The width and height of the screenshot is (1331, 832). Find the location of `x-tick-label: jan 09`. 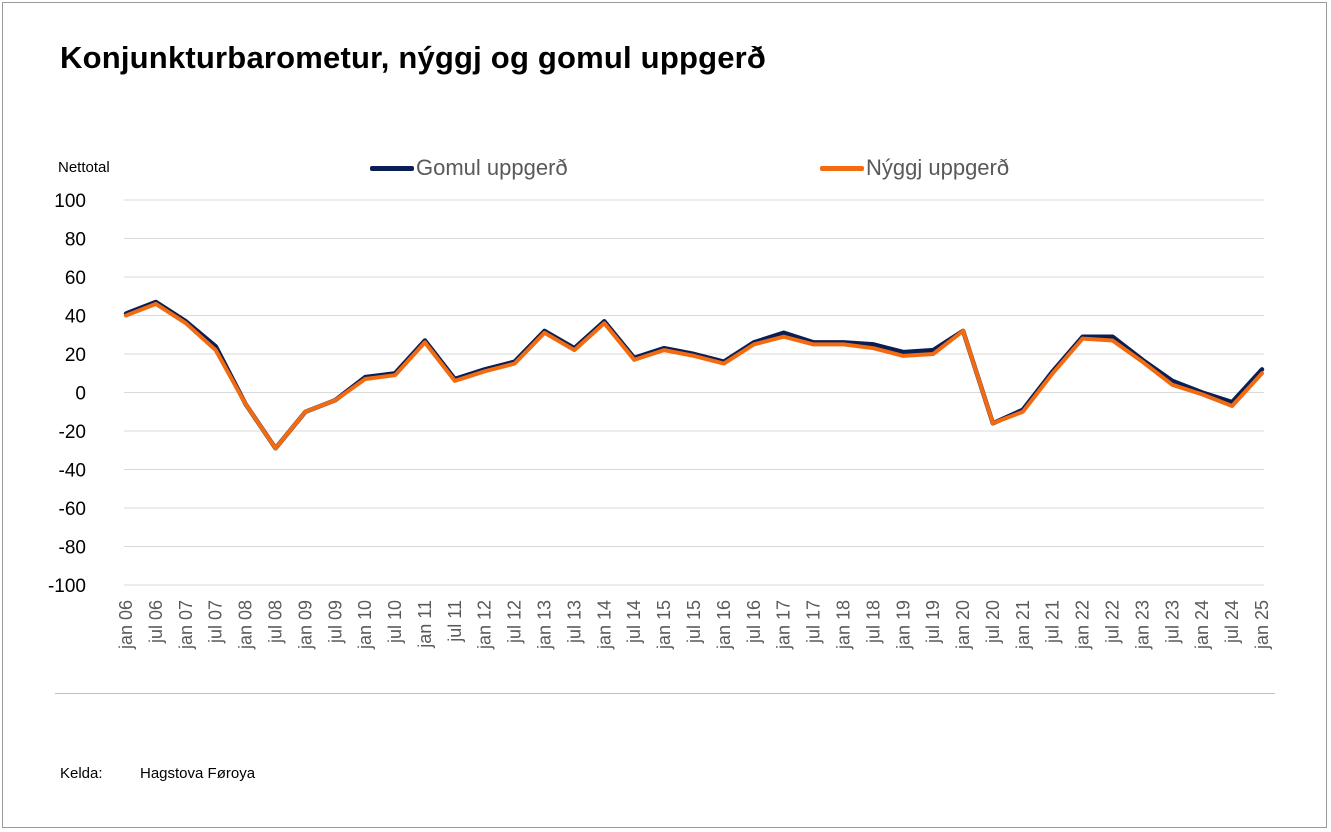

x-tick-label: jan 09 is located at coordinates (305, 625).